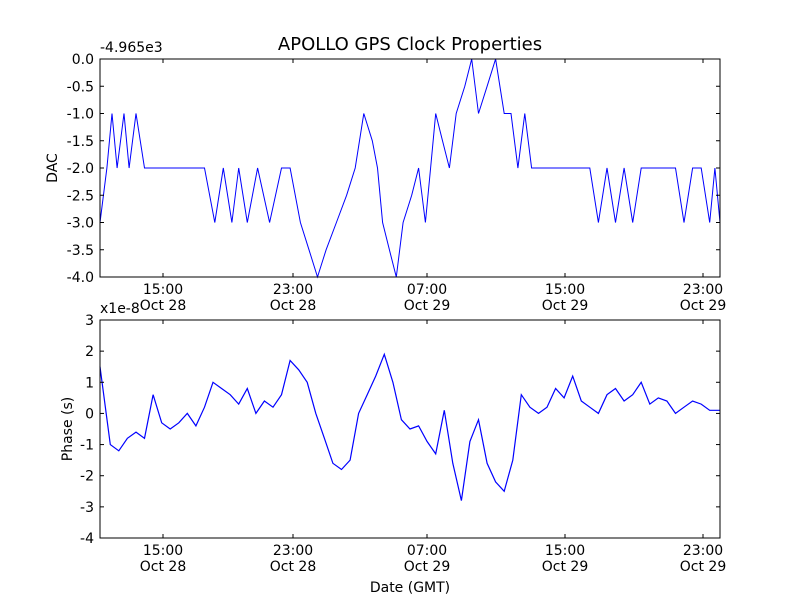  What do you see at coordinates (89, 321) in the screenshot?
I see `y-tick-label: 3` at bounding box center [89, 321].